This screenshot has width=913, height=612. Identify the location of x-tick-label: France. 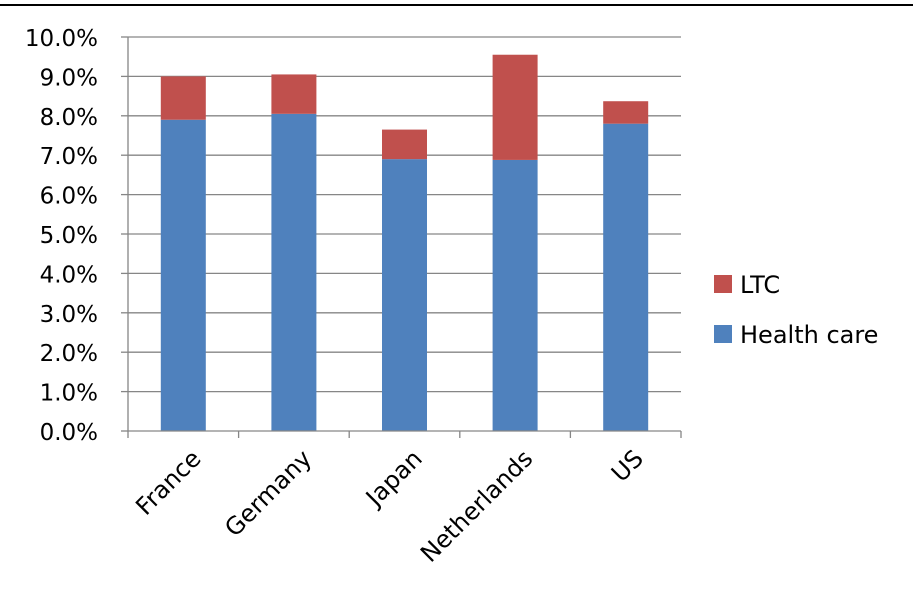
(168, 482).